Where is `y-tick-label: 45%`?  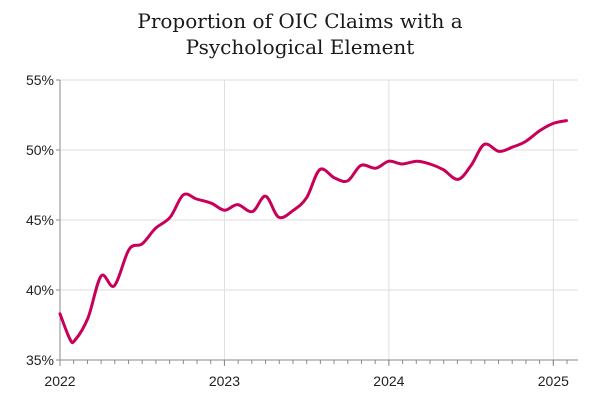
y-tick-label: 45% is located at coordinates (40, 220).